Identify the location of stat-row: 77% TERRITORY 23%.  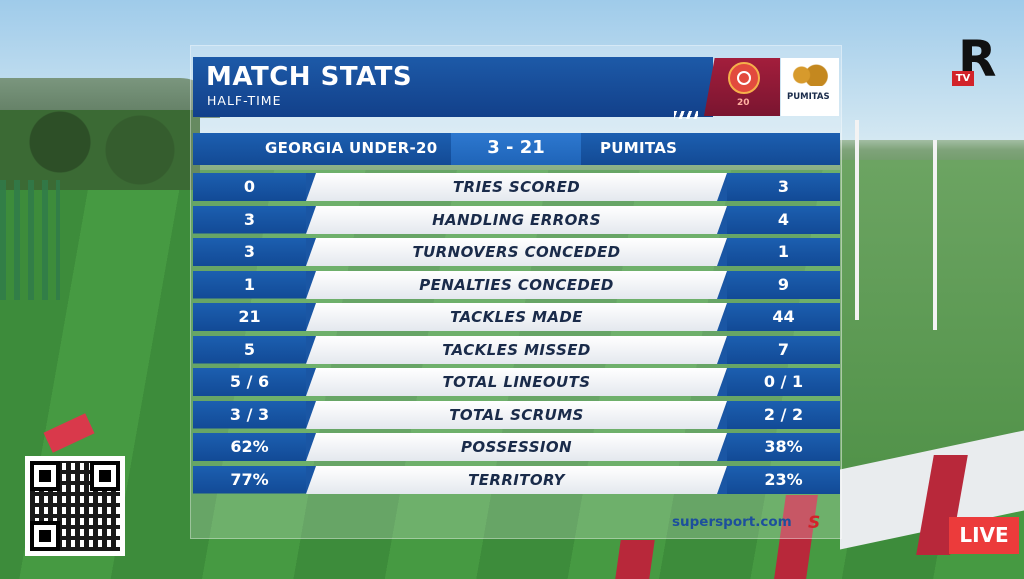
(516, 479).